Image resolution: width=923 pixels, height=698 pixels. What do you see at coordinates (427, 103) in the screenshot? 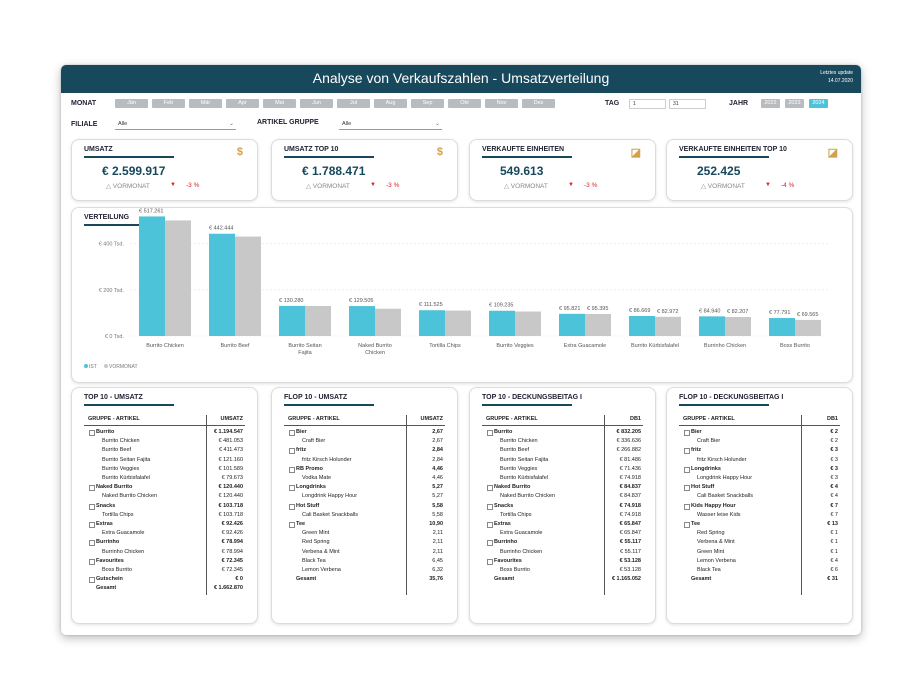
I see `month-button-9: Sep` at bounding box center [427, 103].